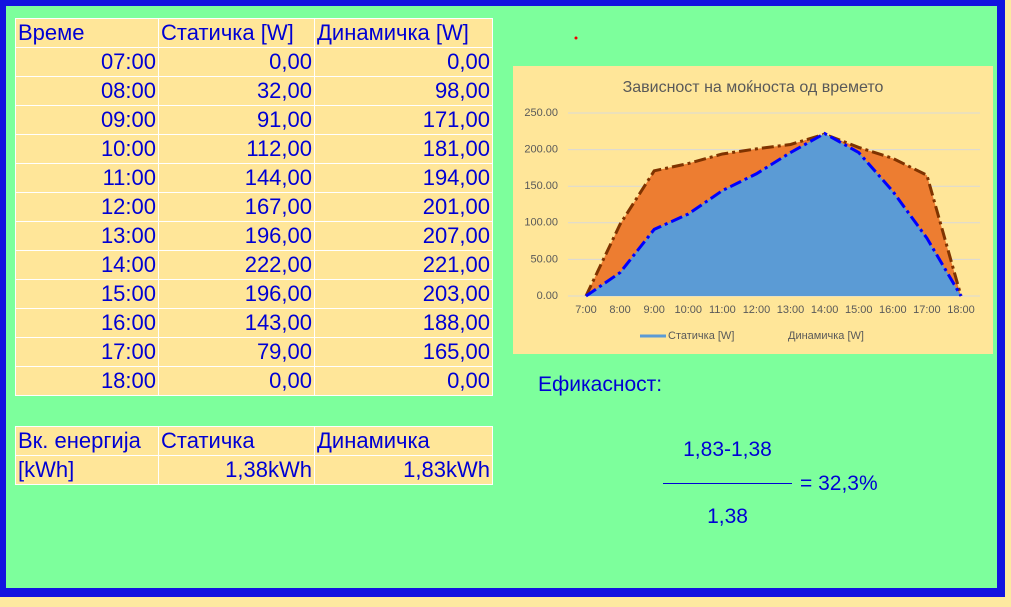 This screenshot has width=1011, height=607. I want to click on cell: 13:00, so click(87, 236).